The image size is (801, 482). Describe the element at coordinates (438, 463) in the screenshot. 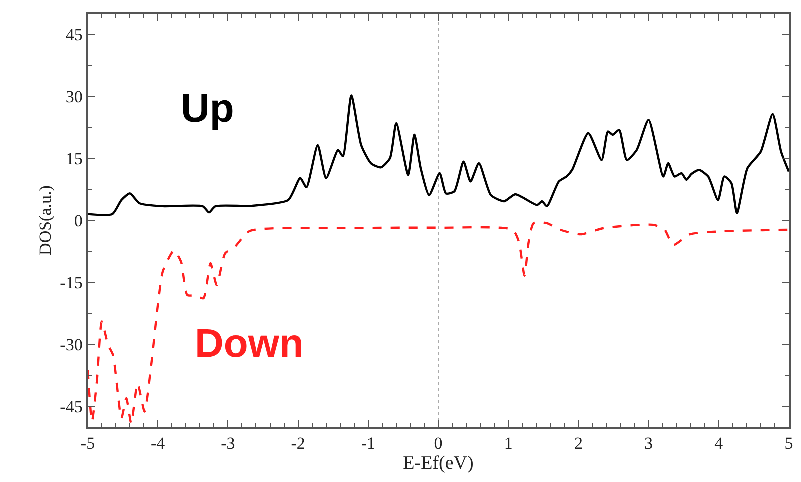

I see `x-axis-title: E-Ef(eV)` at that location.